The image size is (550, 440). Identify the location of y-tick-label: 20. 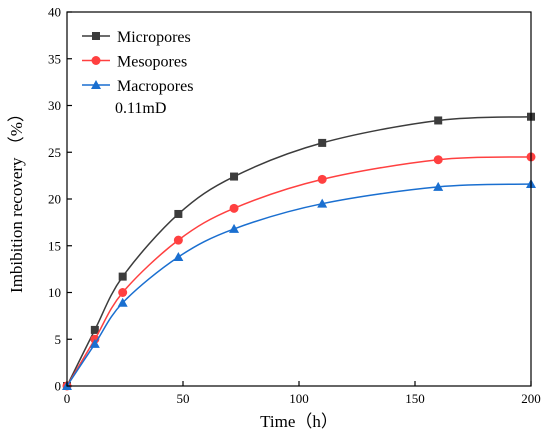
(54, 199).